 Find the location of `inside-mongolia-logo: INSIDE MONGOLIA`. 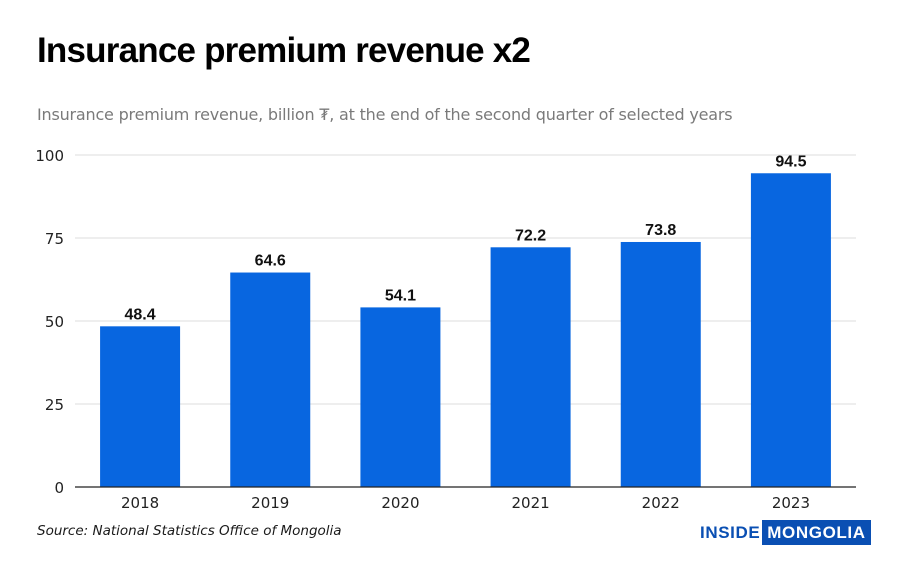

inside-mongolia-logo: INSIDE MONGOLIA is located at coordinates (785, 532).